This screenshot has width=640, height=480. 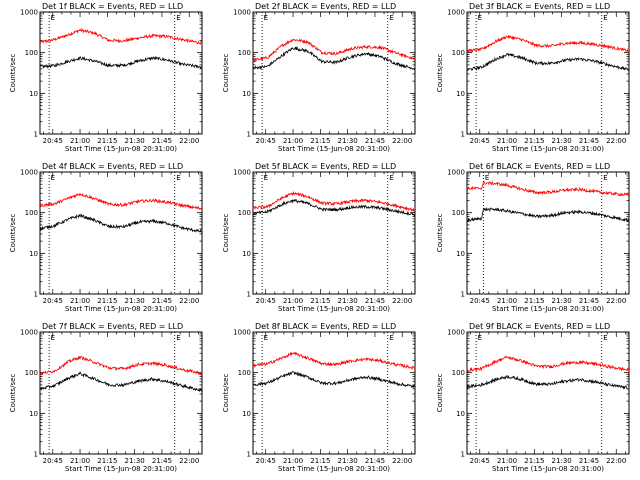 What do you see at coordinates (548, 469) in the screenshot?
I see `x-axis-label: Start Time (15-Jun-08 20:31:00)` at bounding box center [548, 469].